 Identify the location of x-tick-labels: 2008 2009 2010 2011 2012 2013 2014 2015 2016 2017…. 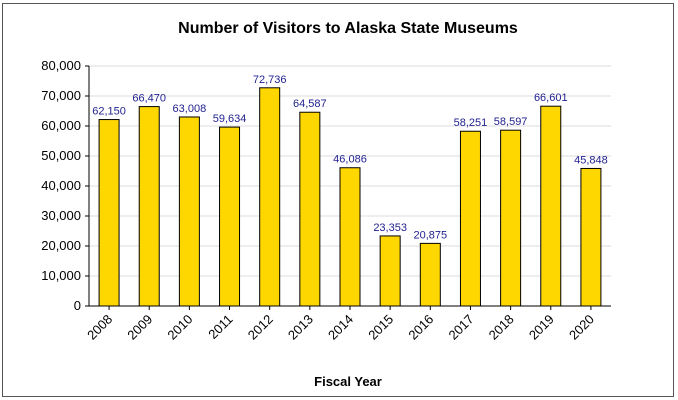
(340, 327).